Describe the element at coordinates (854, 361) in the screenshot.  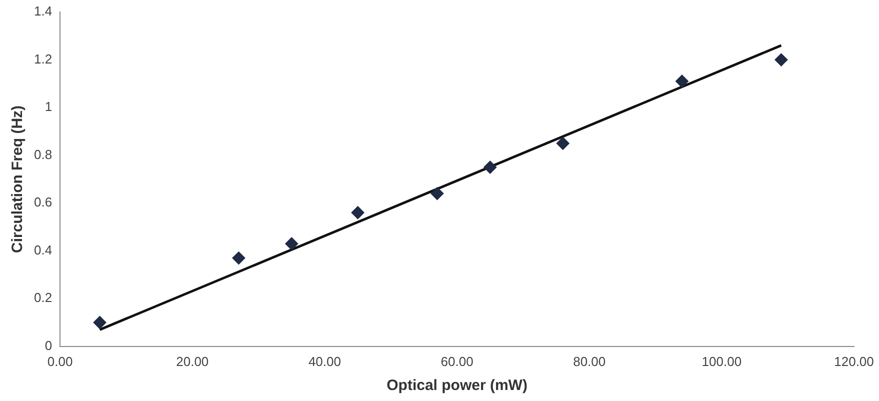
I see `x-tick-label: 120.00` at that location.